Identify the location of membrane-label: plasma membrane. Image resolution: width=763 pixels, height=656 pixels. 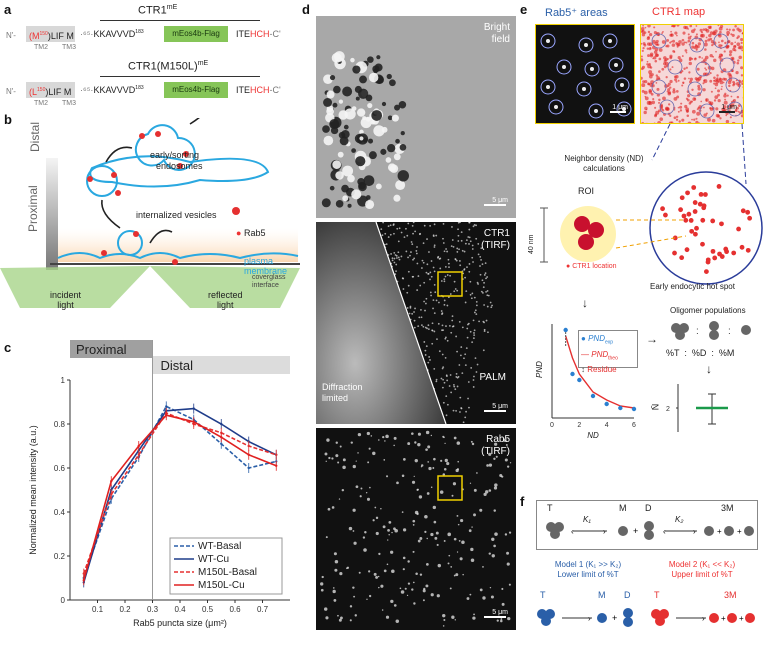
(265, 266).